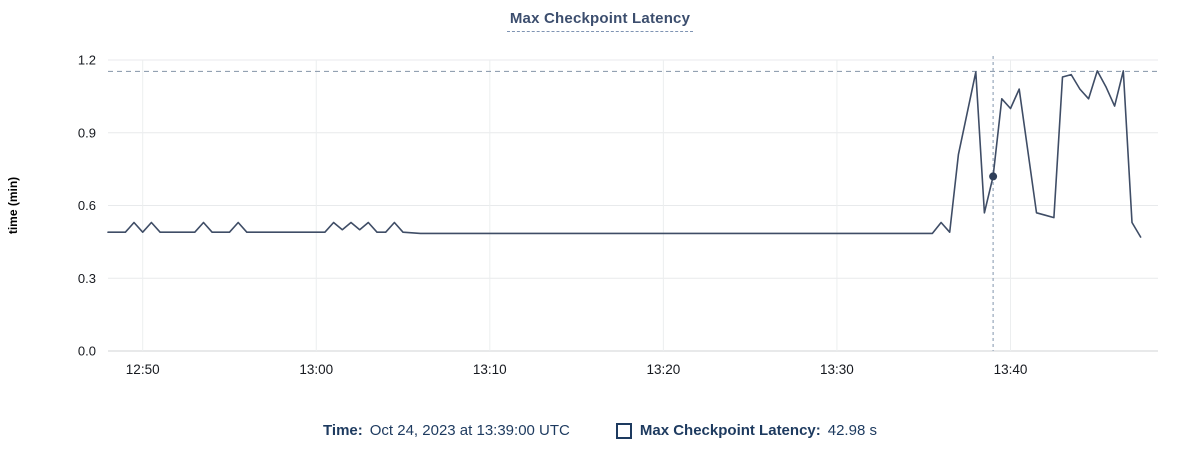  I want to click on x-tick-label: 12:50, so click(143, 369).